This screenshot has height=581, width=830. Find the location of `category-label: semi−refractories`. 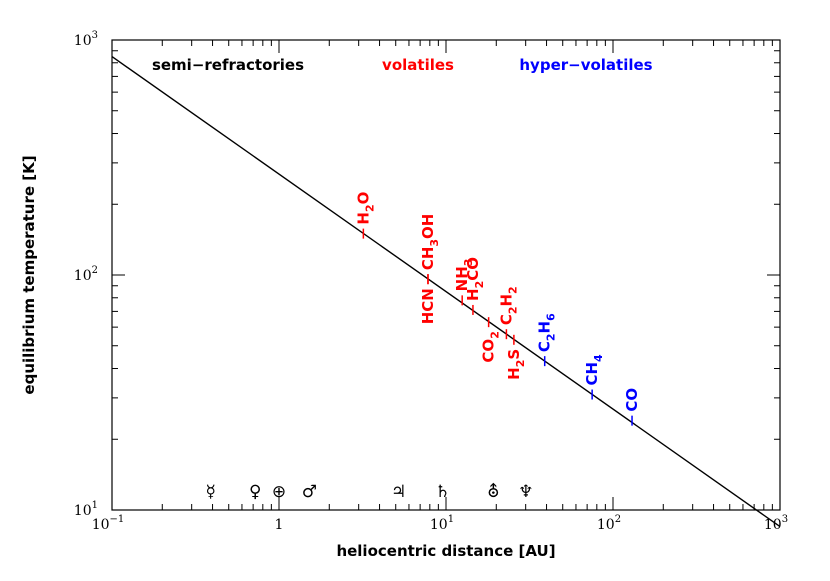

category-label: semi−refractories is located at coordinates (228, 65).